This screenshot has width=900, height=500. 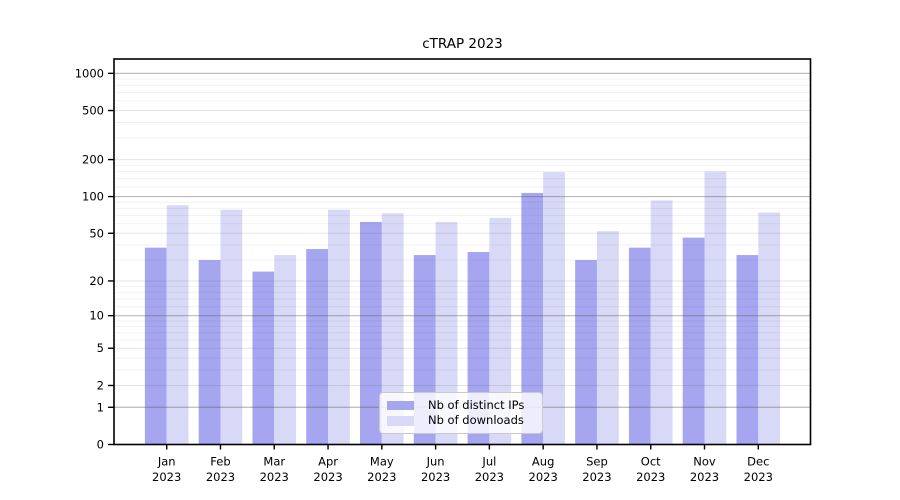 What do you see at coordinates (476, 404) in the screenshot?
I see `legend-label-distinct-ips: Nb of distinct IPs` at bounding box center [476, 404].